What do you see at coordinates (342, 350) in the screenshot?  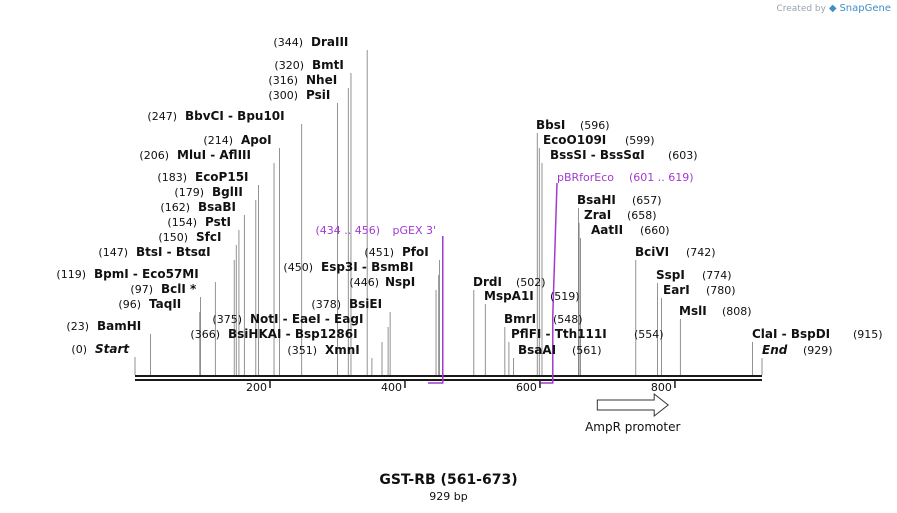 I see `site-label-xmni: XmnI` at bounding box center [342, 350].